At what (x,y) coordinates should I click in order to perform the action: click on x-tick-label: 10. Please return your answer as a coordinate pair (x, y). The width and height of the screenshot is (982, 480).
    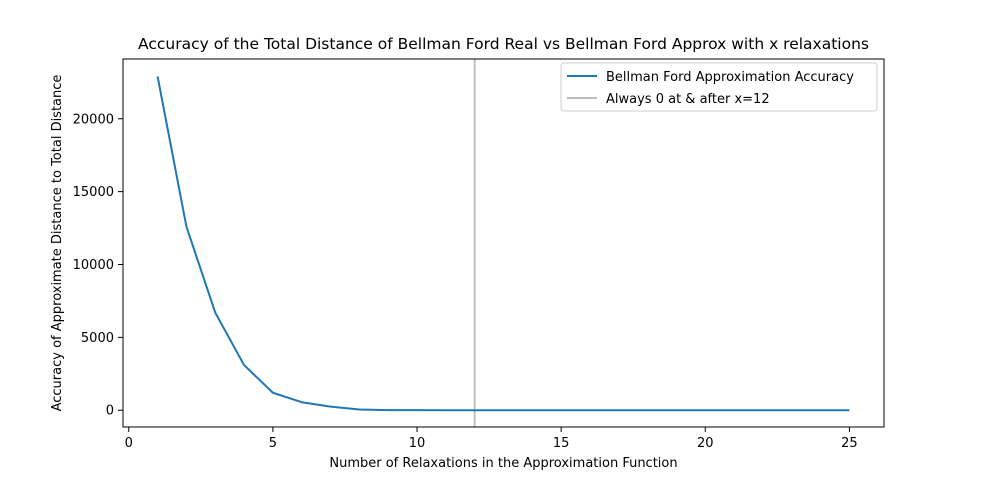
    Looking at the image, I should click on (417, 443).